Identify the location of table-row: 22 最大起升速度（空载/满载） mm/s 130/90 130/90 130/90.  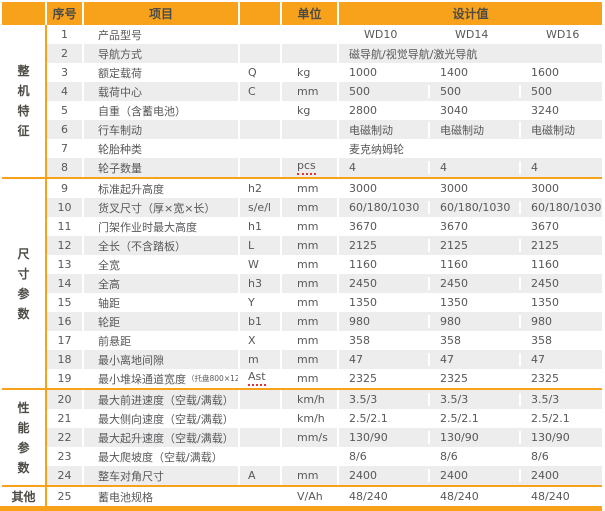
(324, 437).